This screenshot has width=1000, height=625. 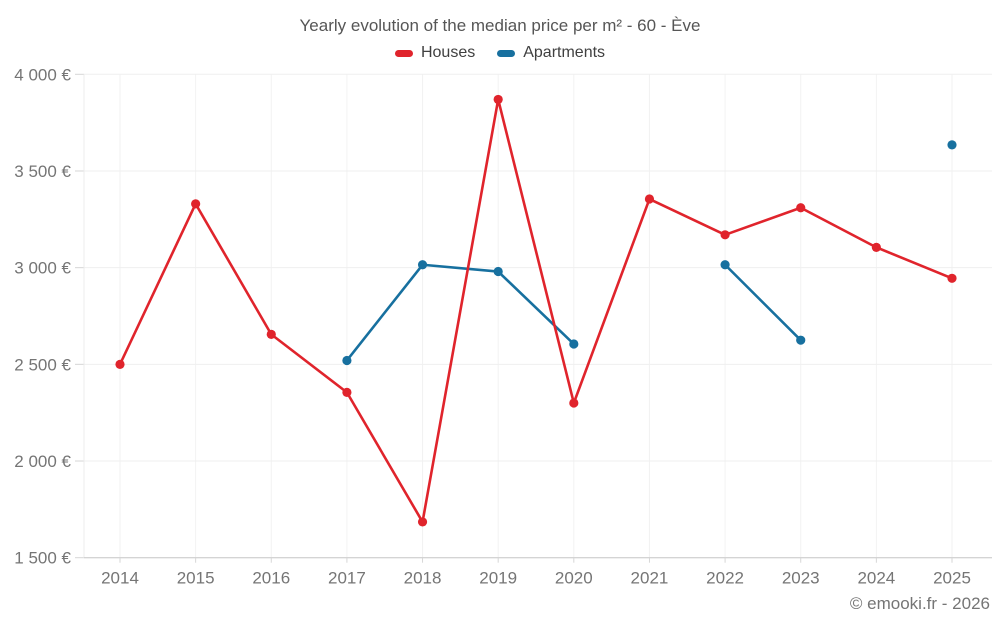 I want to click on y-tick-label: 4 000 €, so click(x=42, y=74).